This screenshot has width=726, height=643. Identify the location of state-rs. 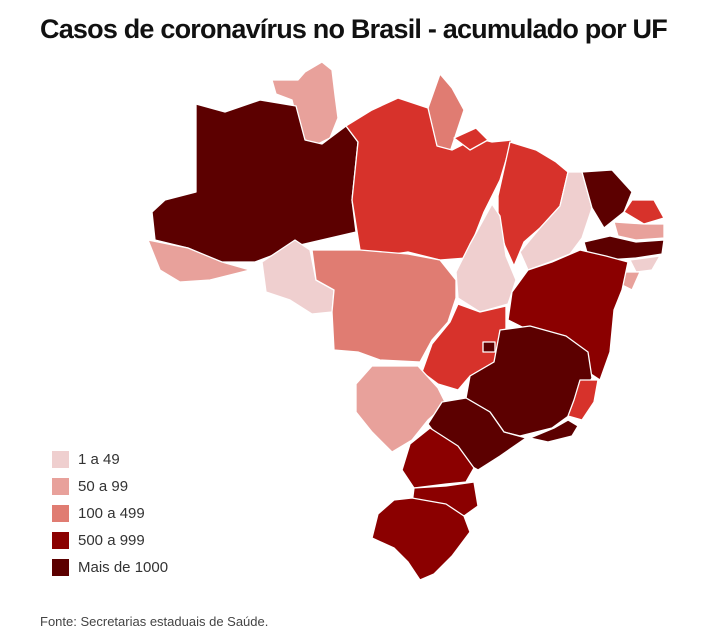
(421, 539).